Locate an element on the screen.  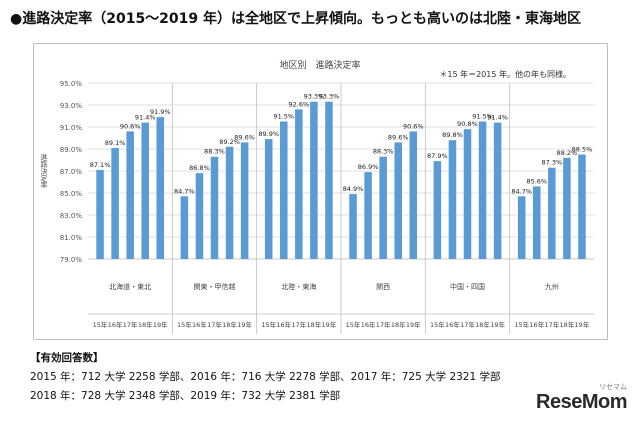
bar-value-label: 86.9% is located at coordinates (368, 167).